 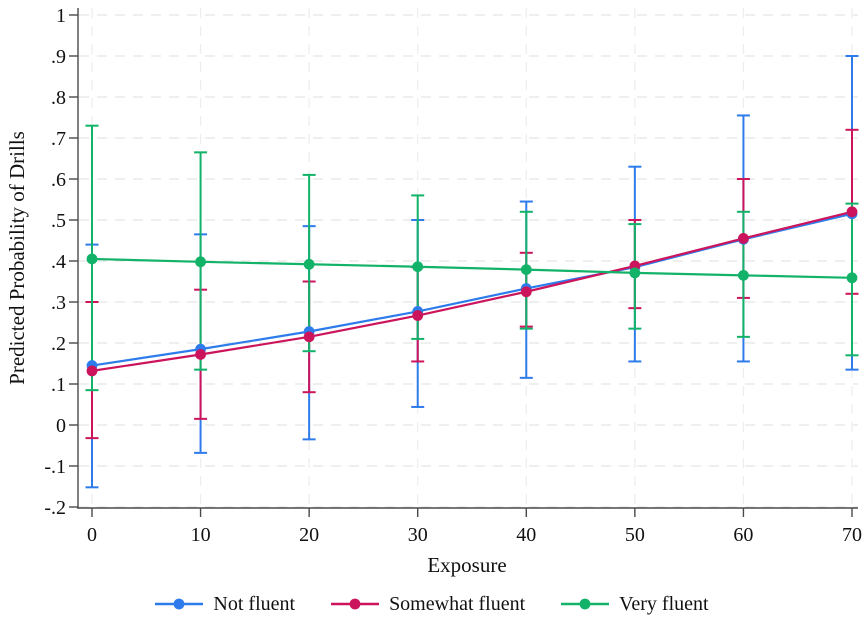 I want to click on legend-label: Not fluent, so click(x=254, y=604).